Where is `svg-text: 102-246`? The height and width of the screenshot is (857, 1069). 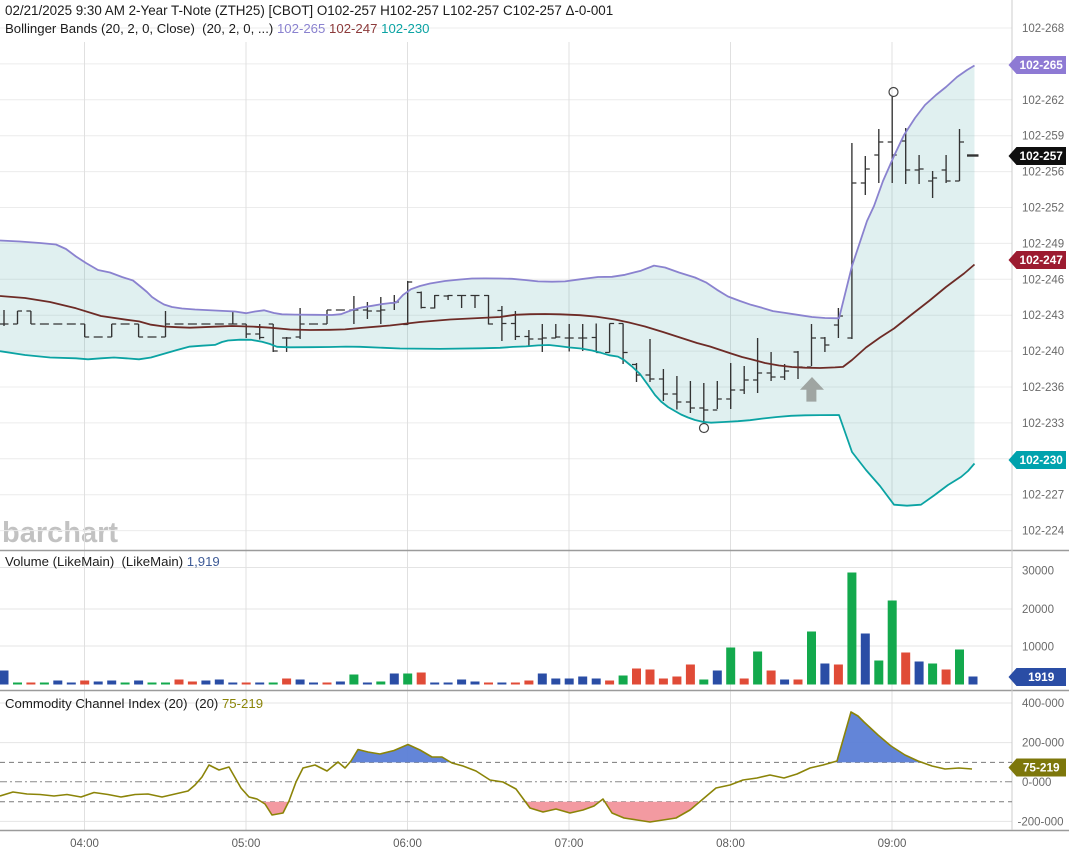
svg-text: 102-246 is located at coordinates (1043, 280).